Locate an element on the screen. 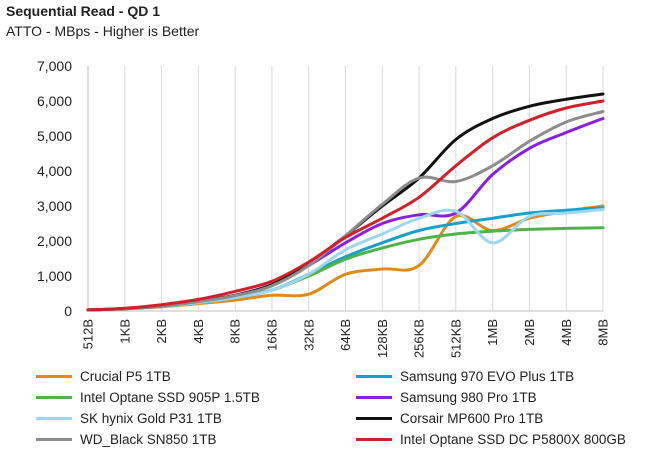  x-tick-label: 32KB is located at coordinates (308, 335).